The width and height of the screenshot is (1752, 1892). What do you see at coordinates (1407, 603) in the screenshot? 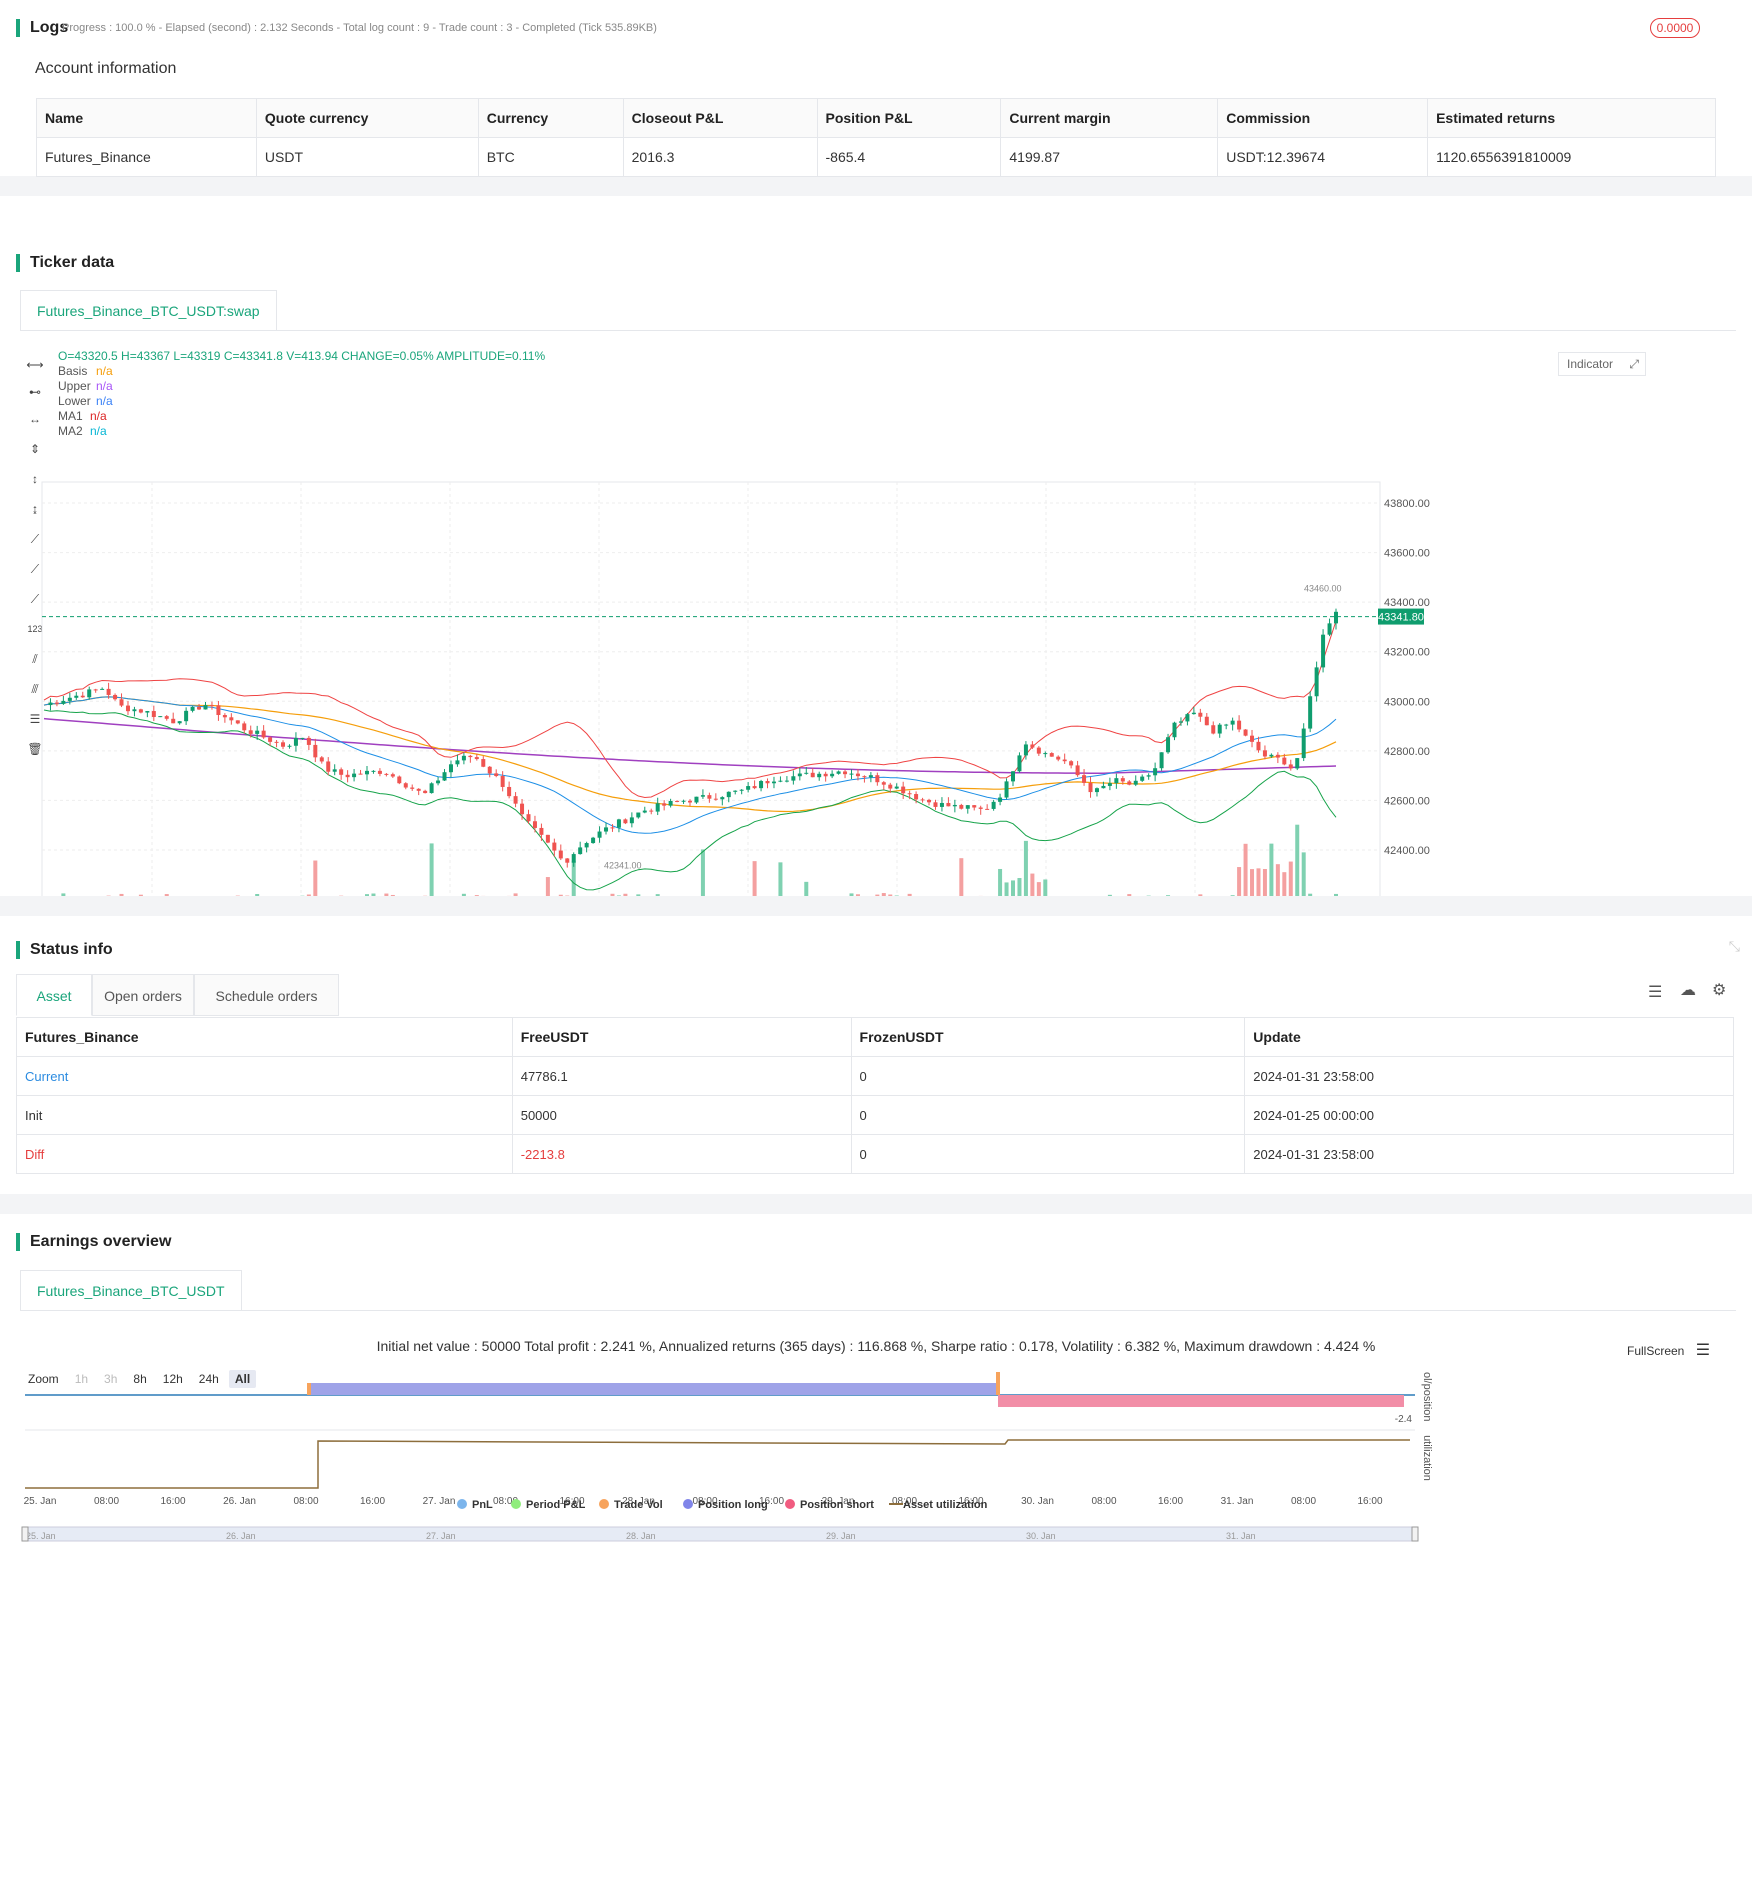
I see `price-tick-label: 43400.00` at bounding box center [1407, 603].